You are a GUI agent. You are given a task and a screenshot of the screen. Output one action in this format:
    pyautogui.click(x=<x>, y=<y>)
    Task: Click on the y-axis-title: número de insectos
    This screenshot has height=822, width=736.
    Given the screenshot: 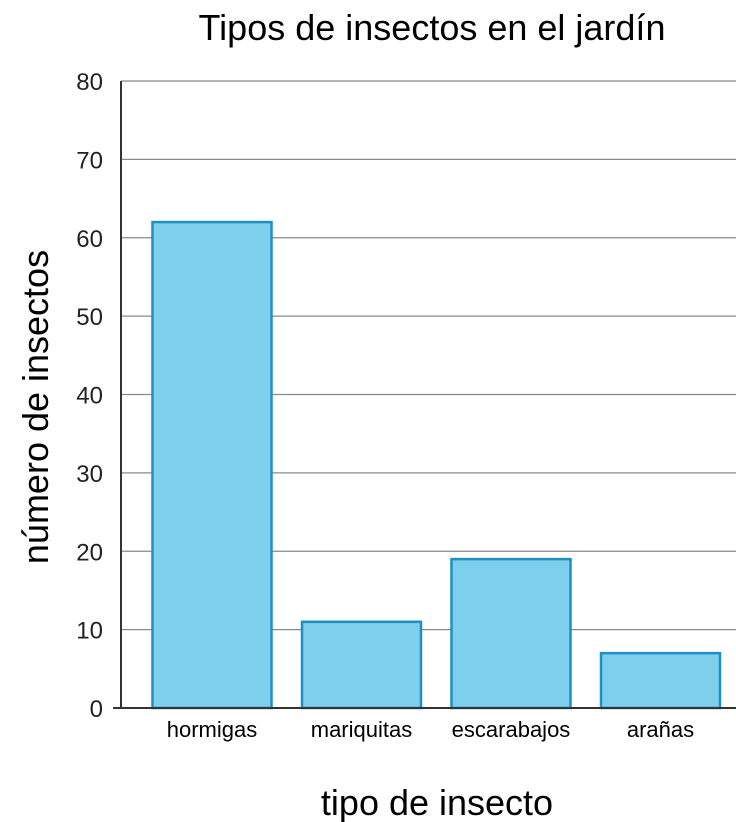 What is the action you would take?
    pyautogui.click(x=35, y=407)
    